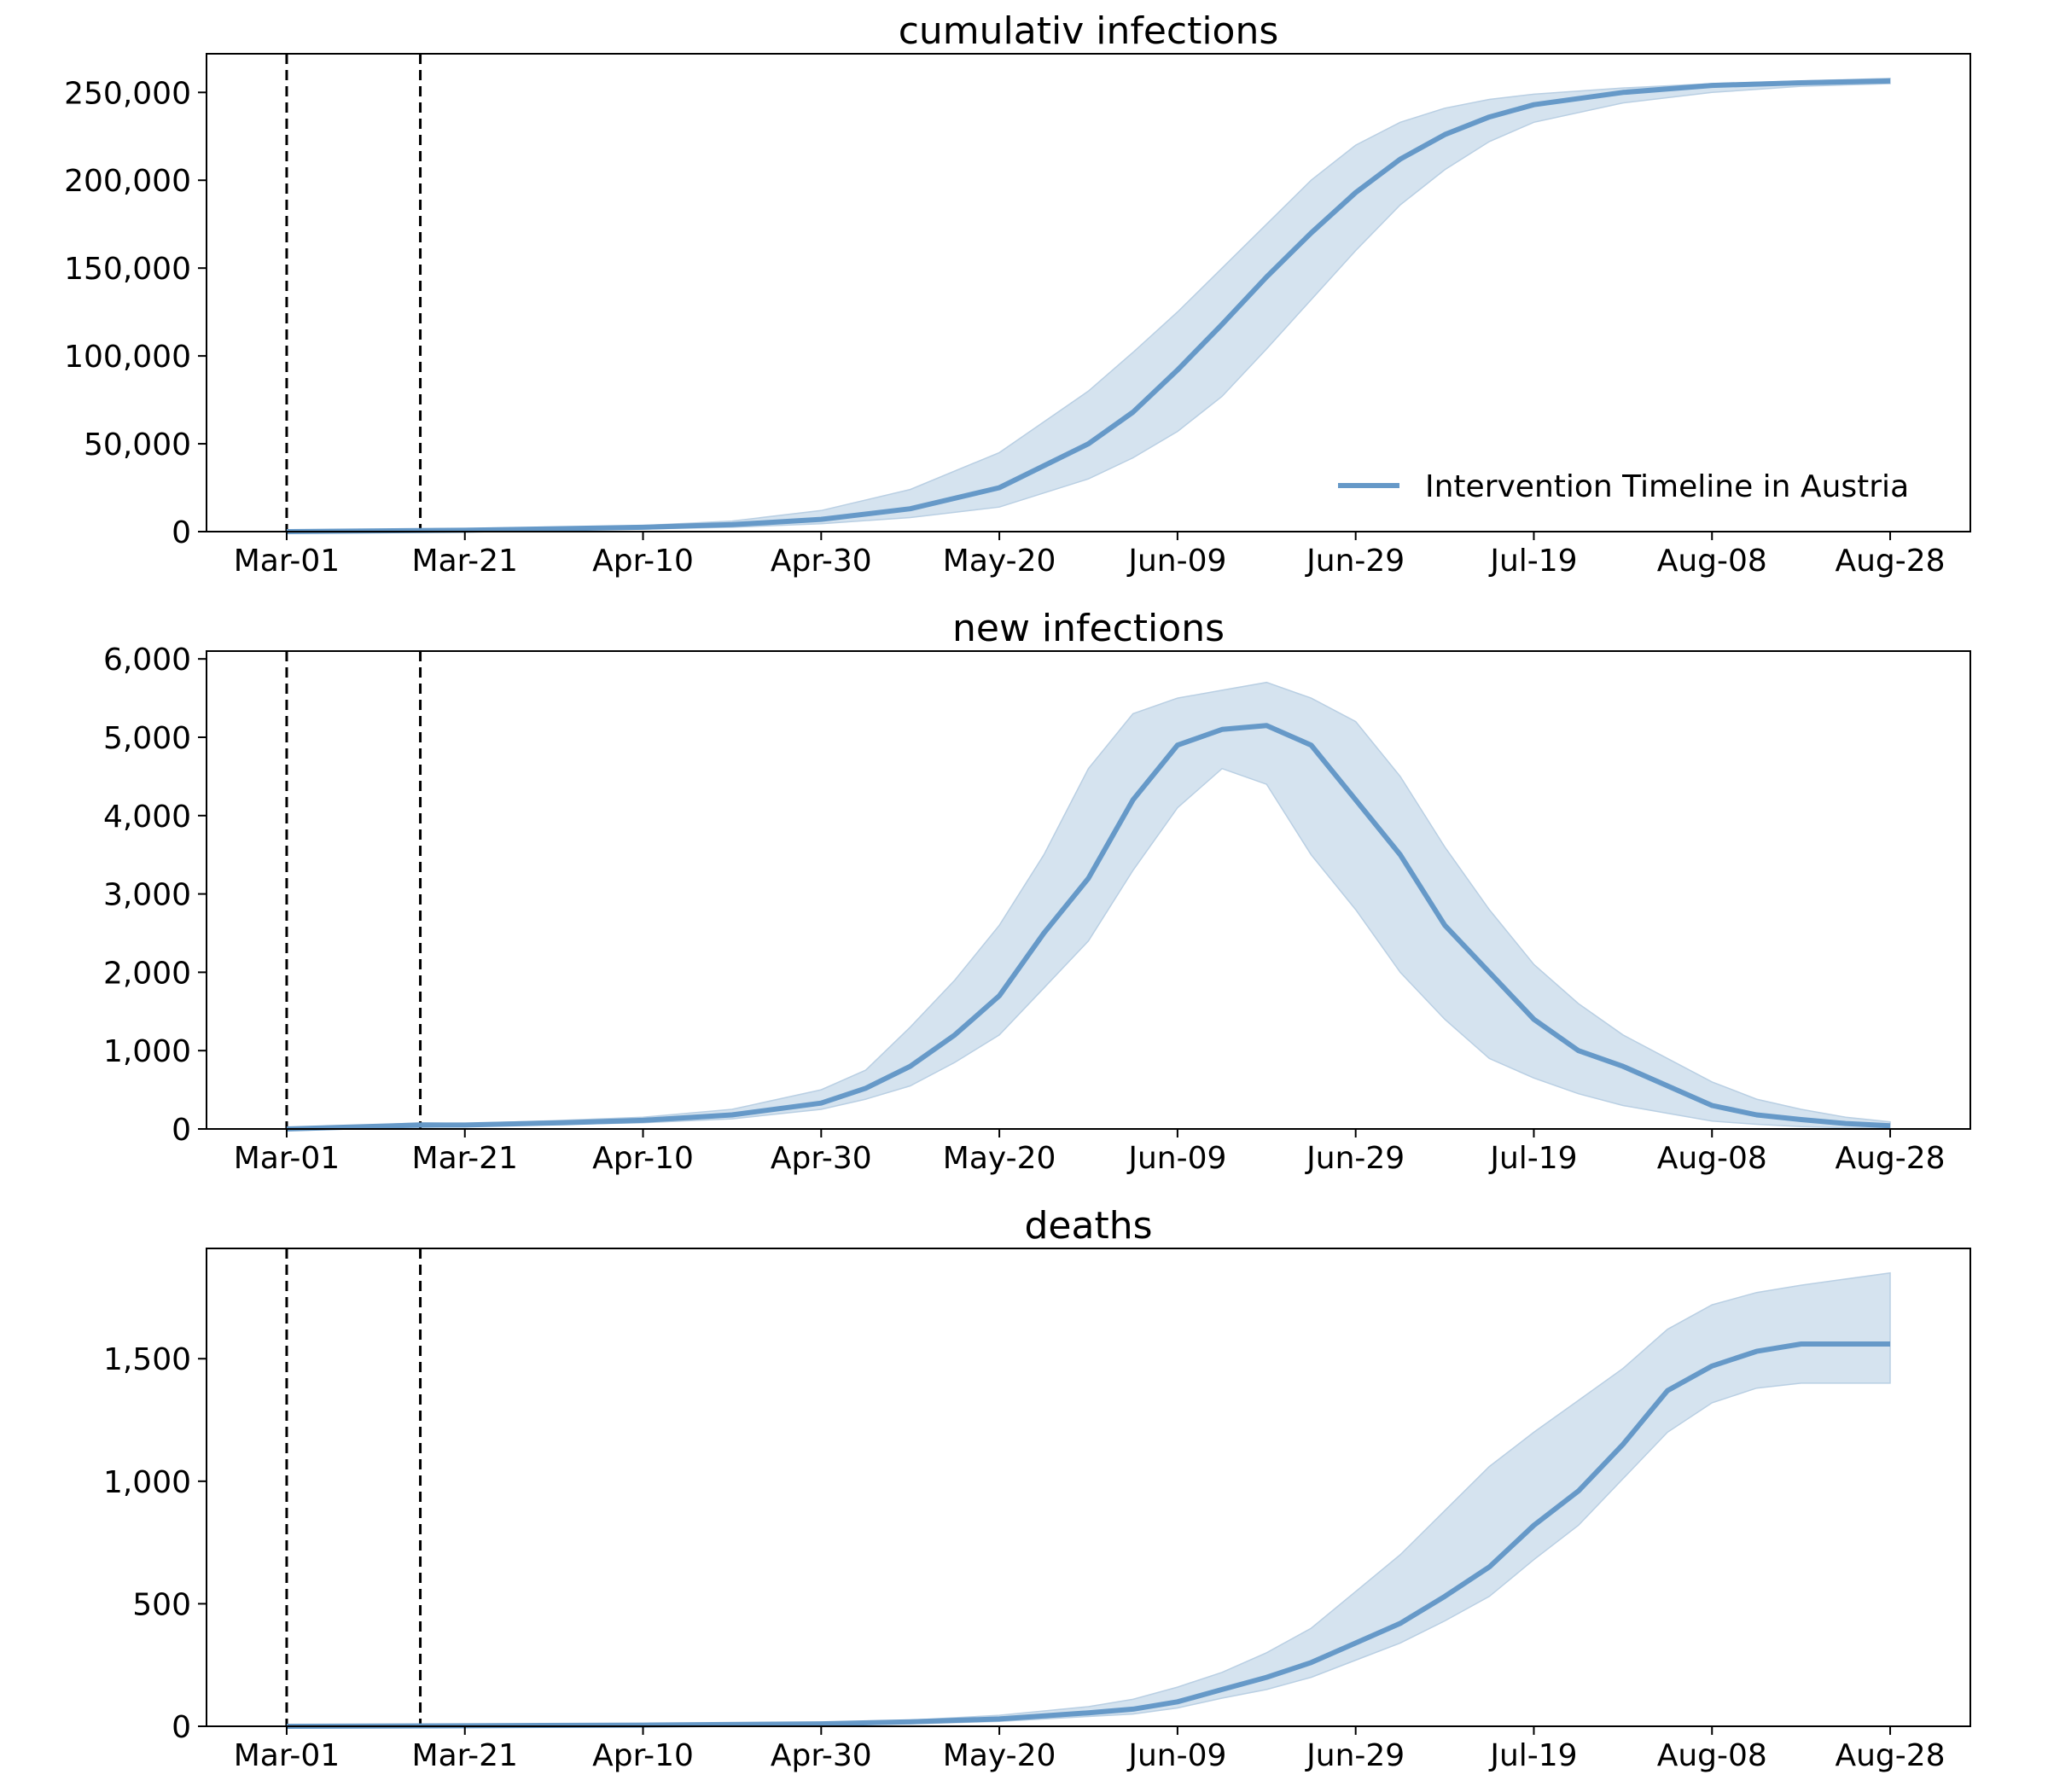  I want to click on new-infections-x-tick-label: Apr-10, so click(643, 1158).